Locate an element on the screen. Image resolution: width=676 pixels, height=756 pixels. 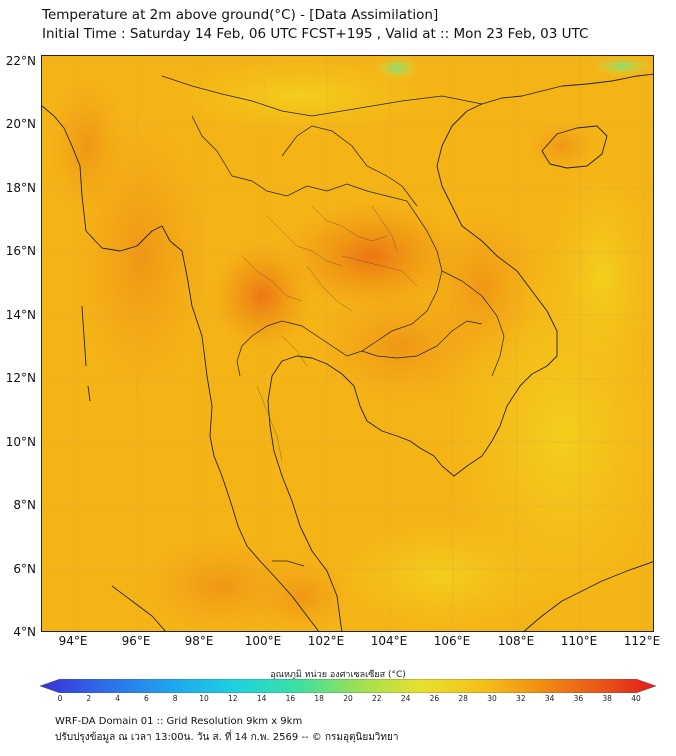
lat-label: 4°N is located at coordinates (24, 632).